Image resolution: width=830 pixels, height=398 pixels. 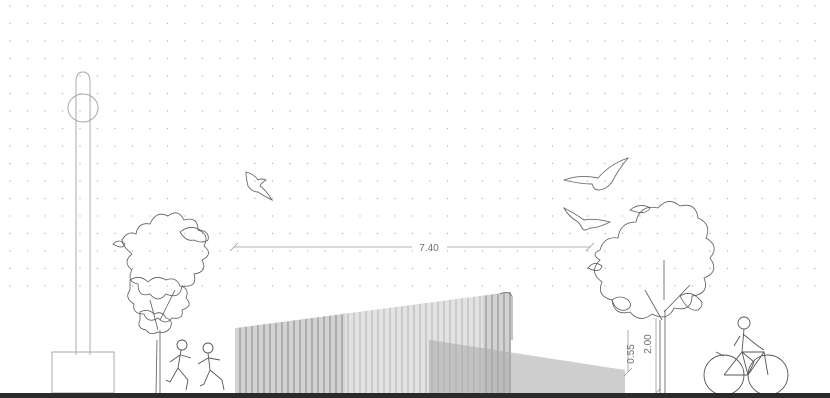 I want to click on cyclist-icon, so click(x=746, y=356).